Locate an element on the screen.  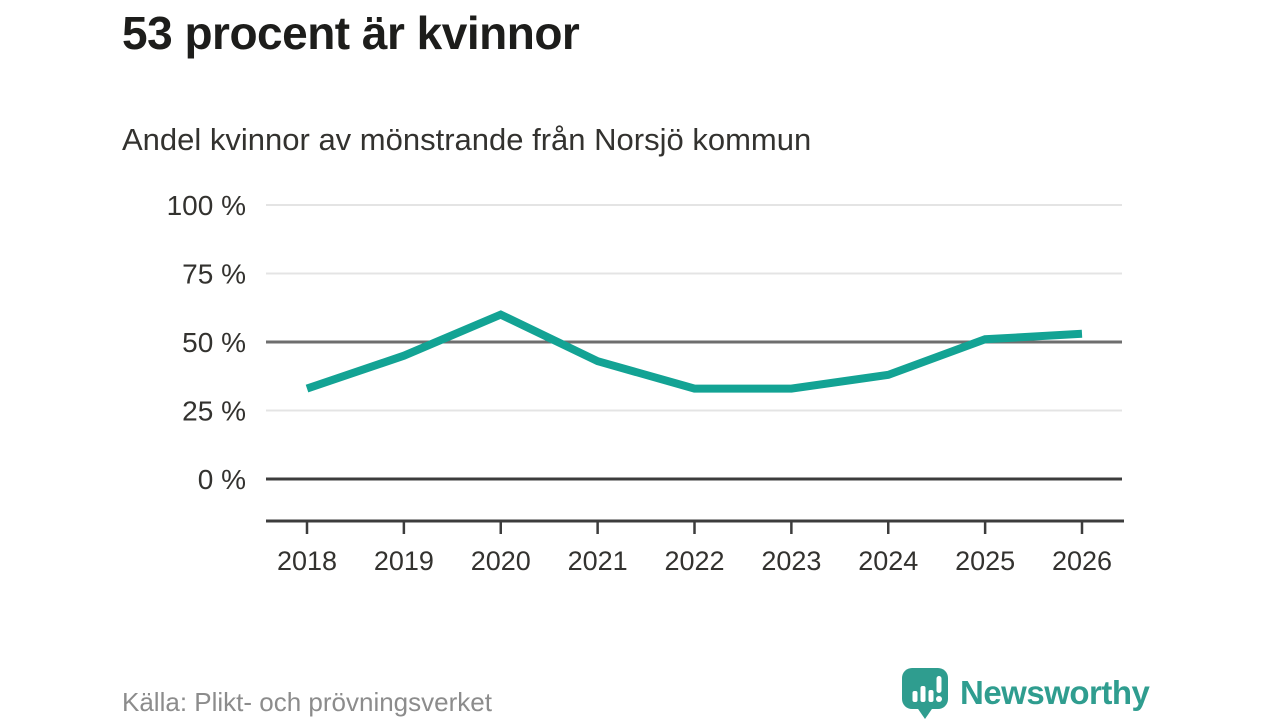
y-axis-label-0: 0 % is located at coordinates (222, 479).